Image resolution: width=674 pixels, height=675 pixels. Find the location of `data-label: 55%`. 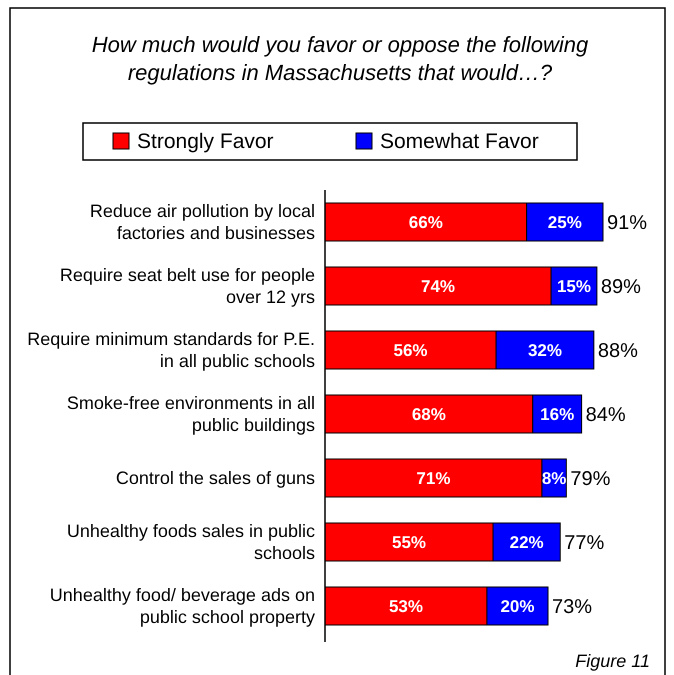

data-label: 55% is located at coordinates (409, 542).